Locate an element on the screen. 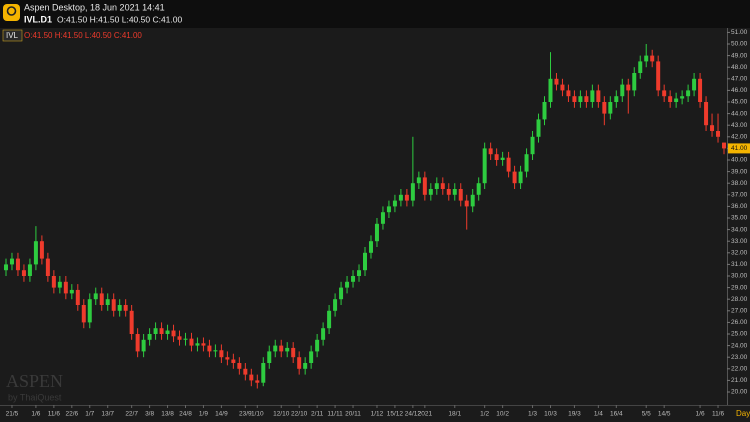  y-tick-label: 38.00 is located at coordinates (739, 183).